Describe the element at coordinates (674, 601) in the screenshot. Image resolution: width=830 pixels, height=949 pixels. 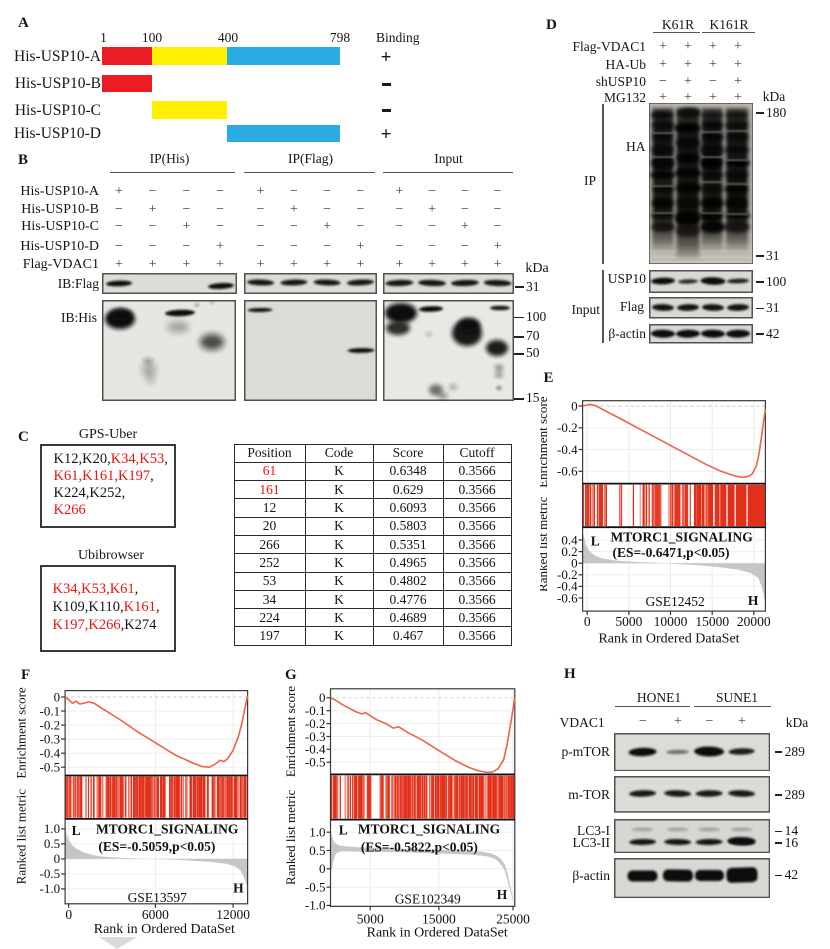
I see `svg-text: GSE12452` at that location.